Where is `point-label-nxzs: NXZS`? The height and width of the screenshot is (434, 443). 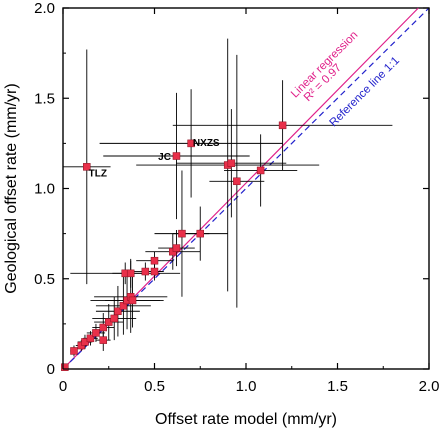
point-label-nxzs: NXZS is located at coordinates (206, 143).